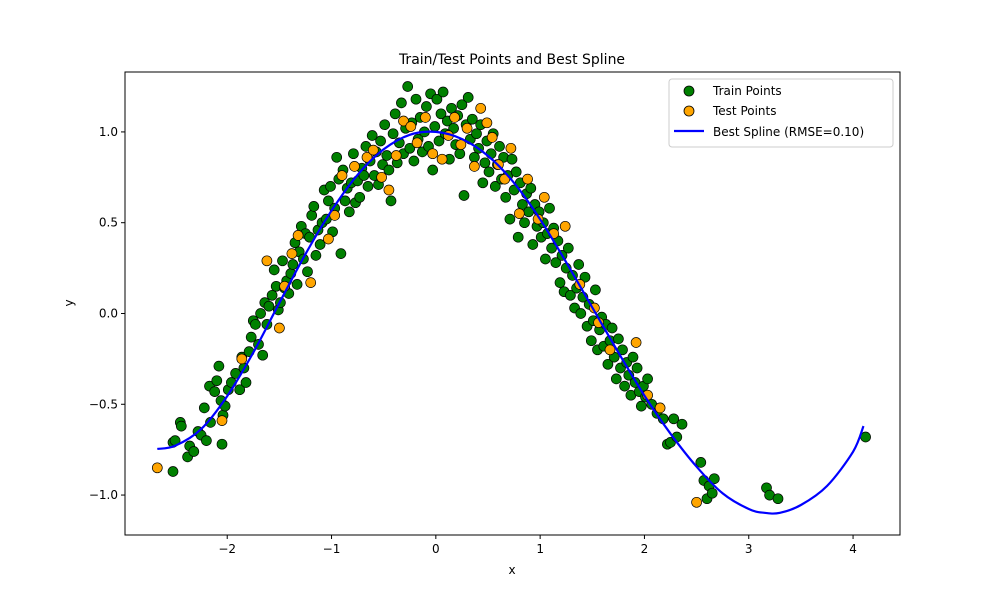  What do you see at coordinates (332, 549) in the screenshot?
I see `x-tick-label: −1` at bounding box center [332, 549].